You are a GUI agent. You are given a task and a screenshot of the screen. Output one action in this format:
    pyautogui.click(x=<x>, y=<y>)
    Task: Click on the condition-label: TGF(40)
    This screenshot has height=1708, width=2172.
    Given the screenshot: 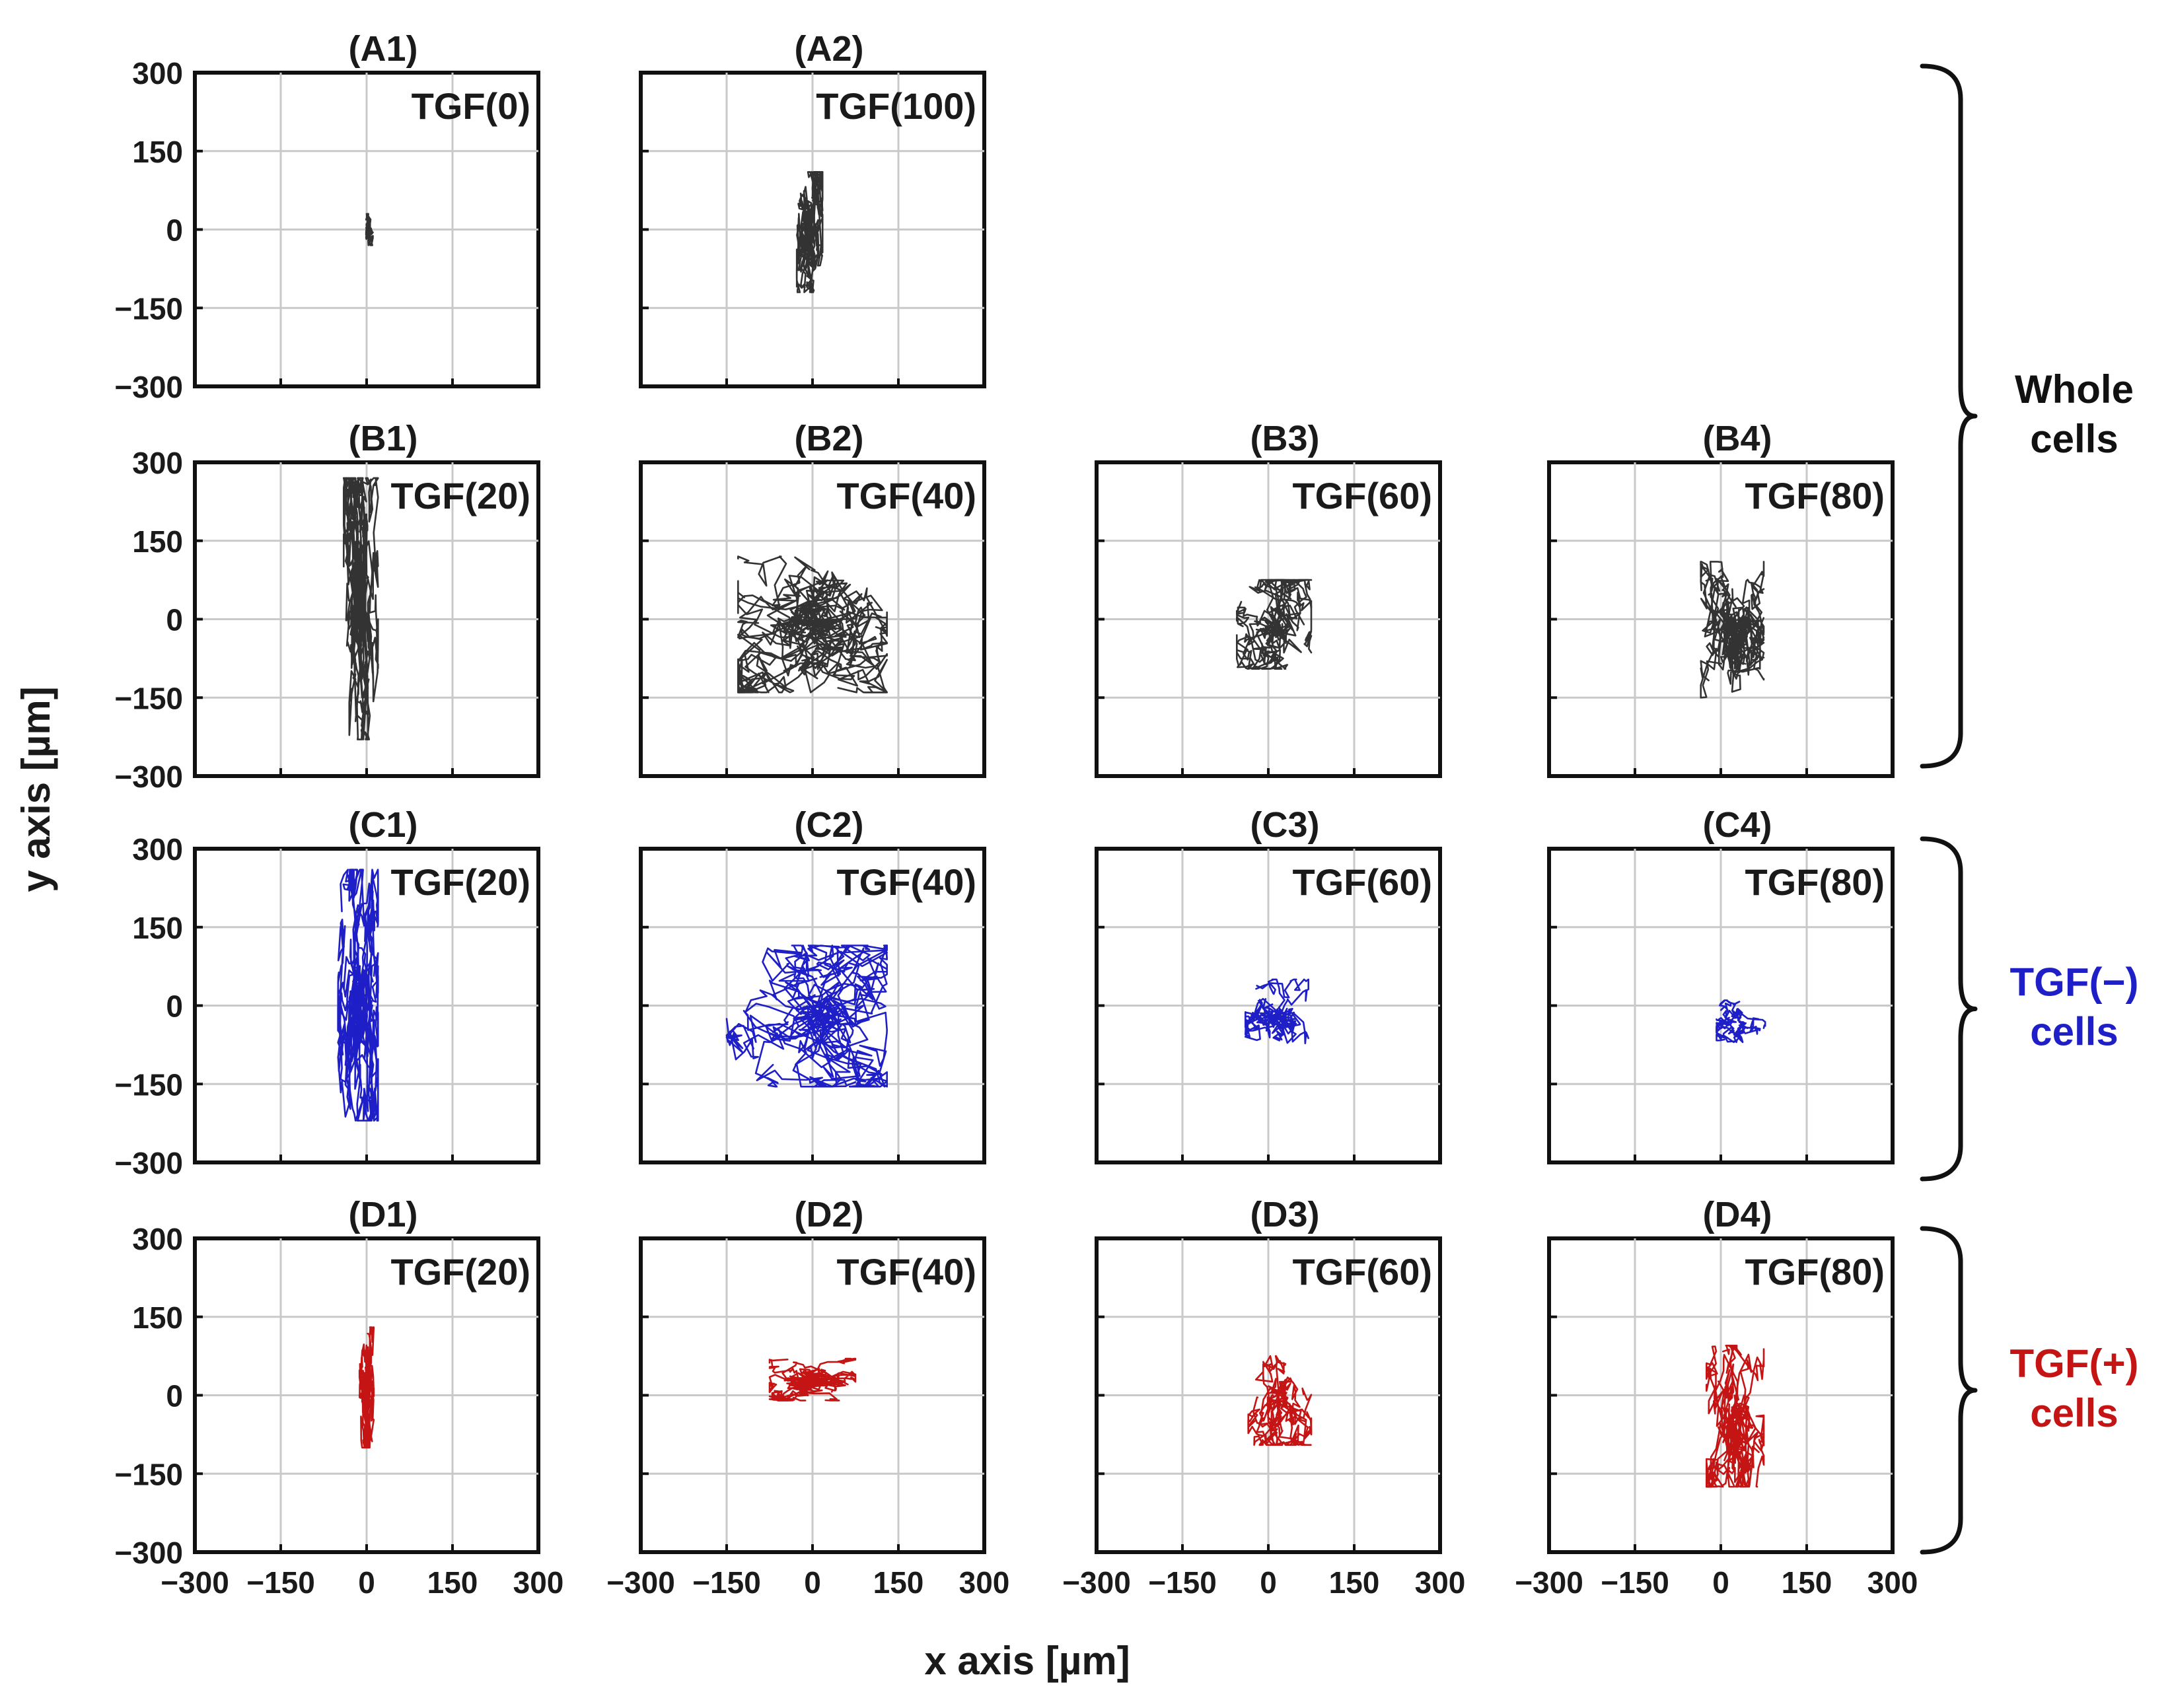 What is the action you would take?
    pyautogui.click(x=906, y=496)
    